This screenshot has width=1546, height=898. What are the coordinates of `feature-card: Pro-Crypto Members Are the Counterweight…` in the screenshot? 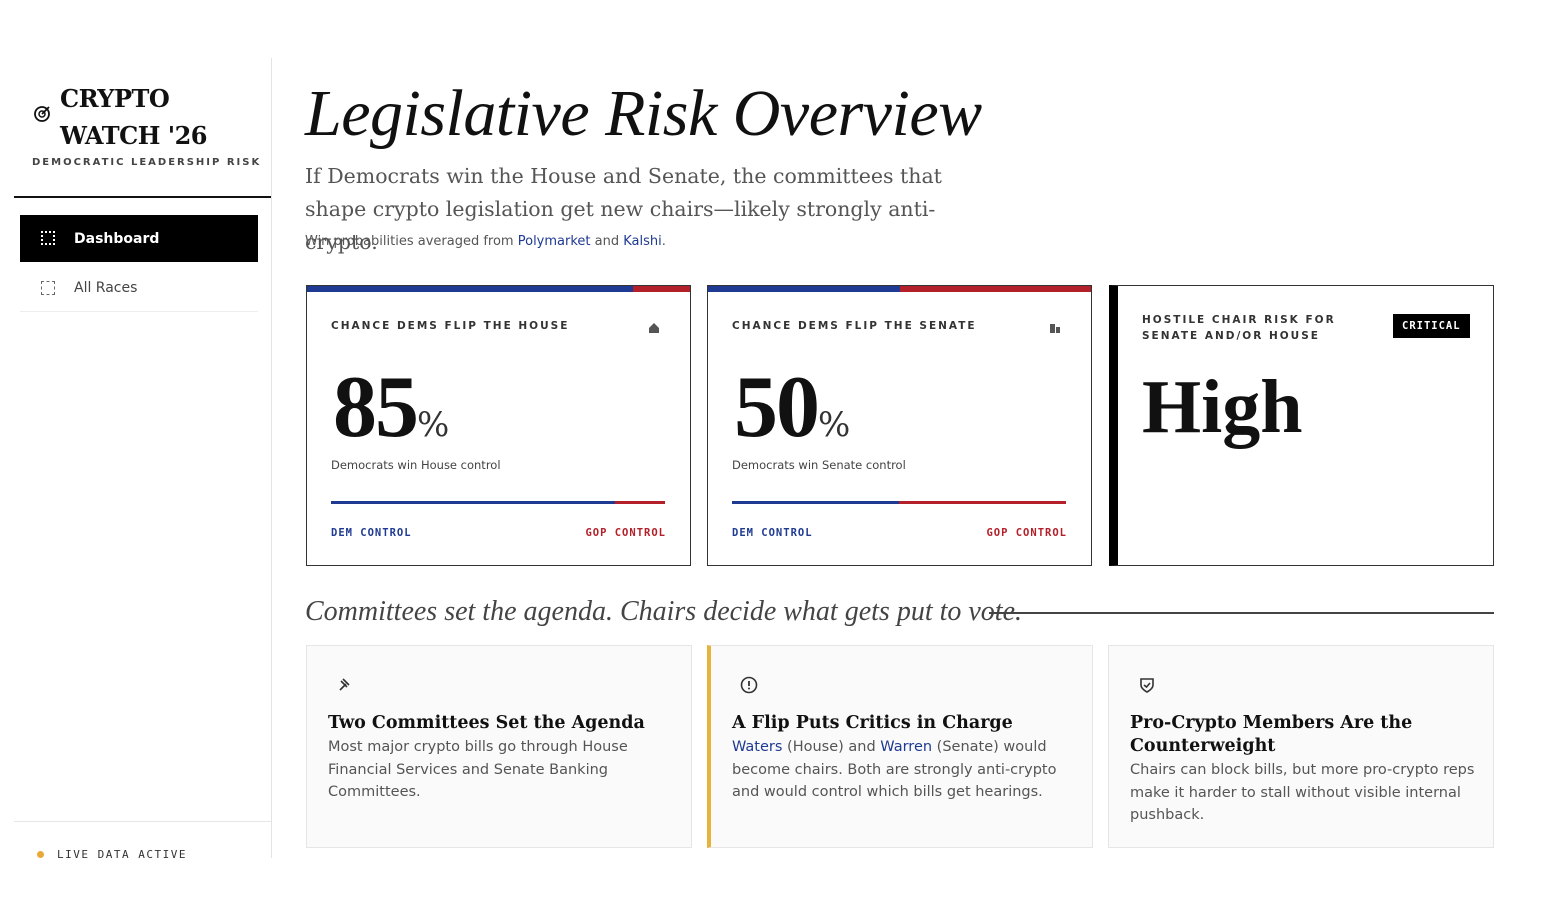 It's located at (1301, 746).